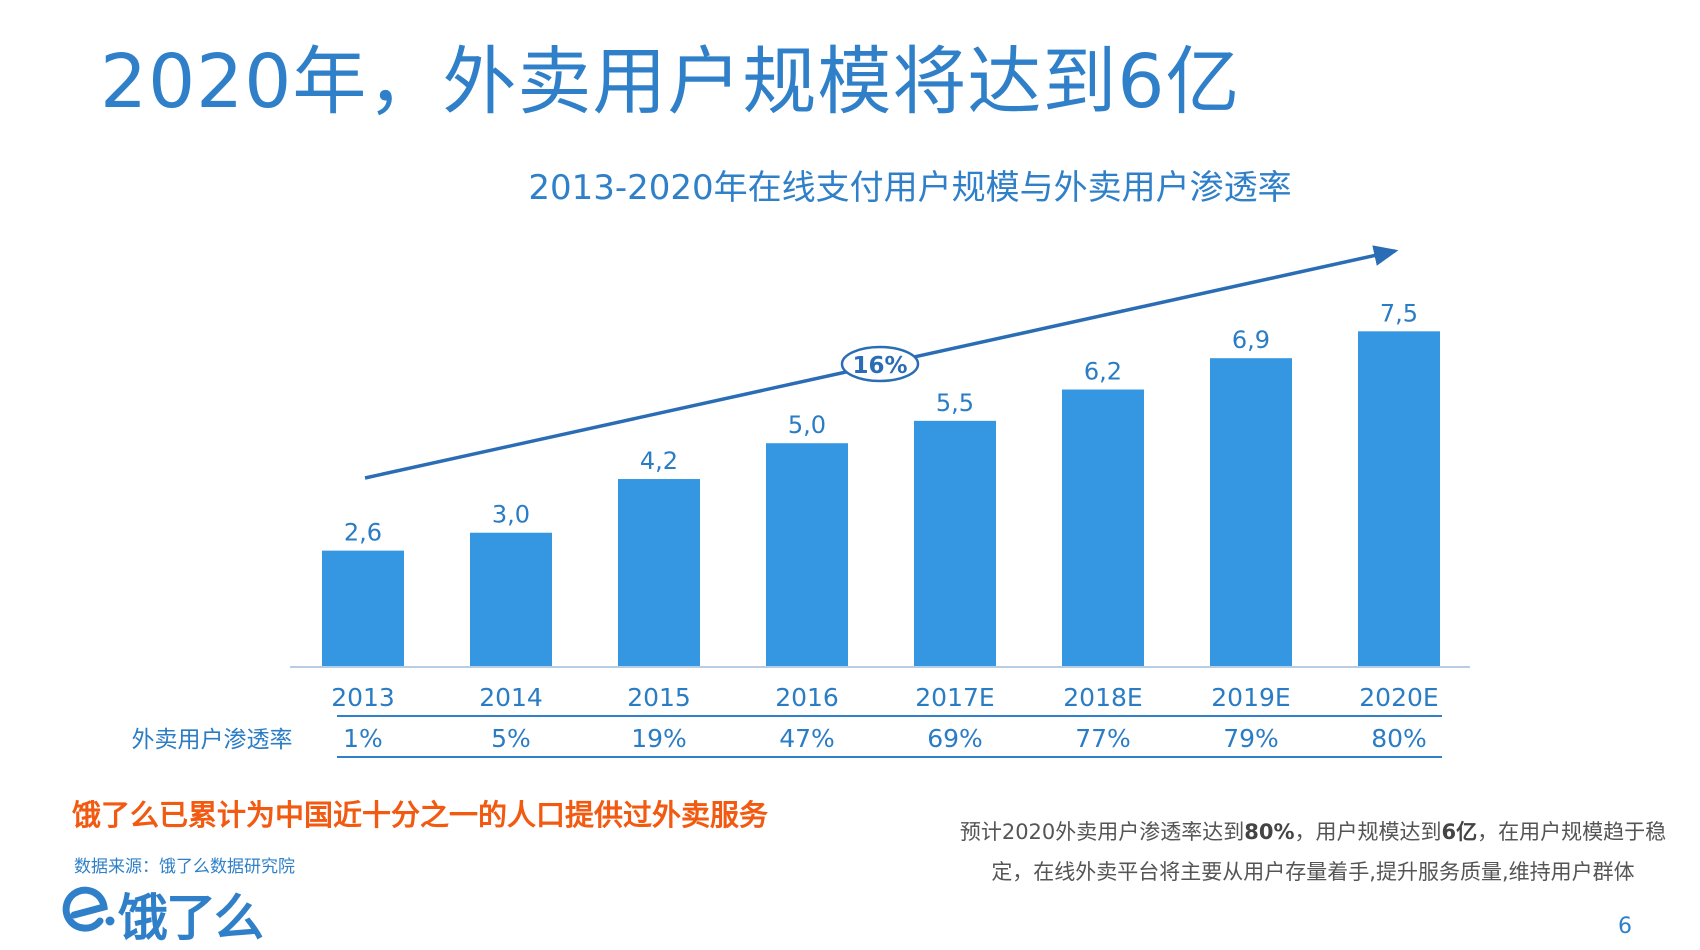  Describe the element at coordinates (659, 461) in the screenshot. I see `bar-value-label: 4,2` at that location.